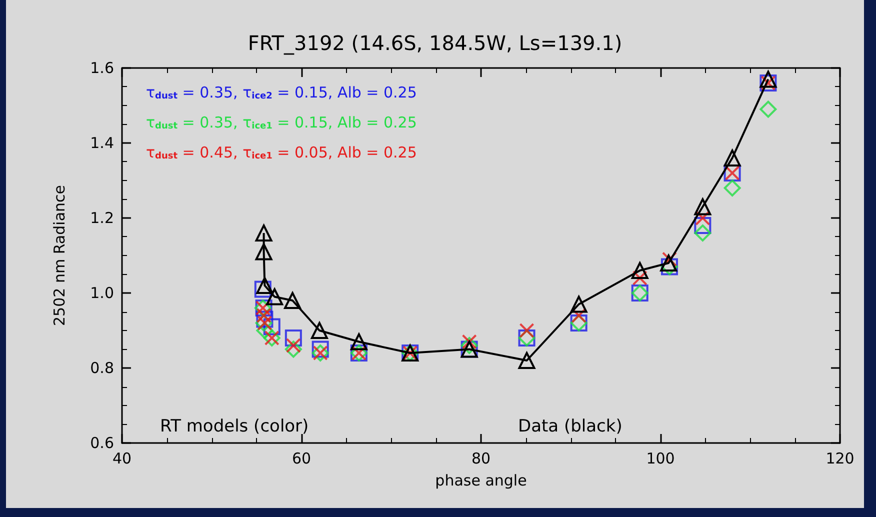 The height and width of the screenshot is (517, 876). Describe the element at coordinates (660, 459) in the screenshot. I see `x-tick-label: 100` at that location.